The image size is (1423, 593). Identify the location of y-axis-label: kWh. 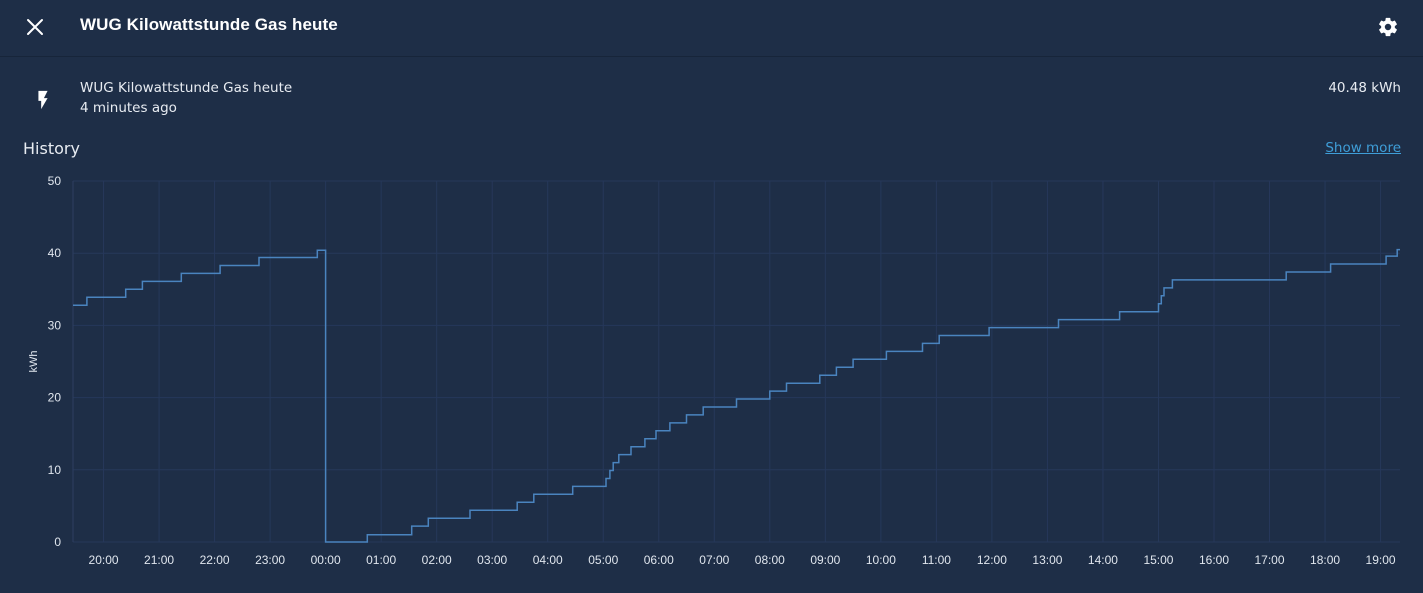
(34, 362).